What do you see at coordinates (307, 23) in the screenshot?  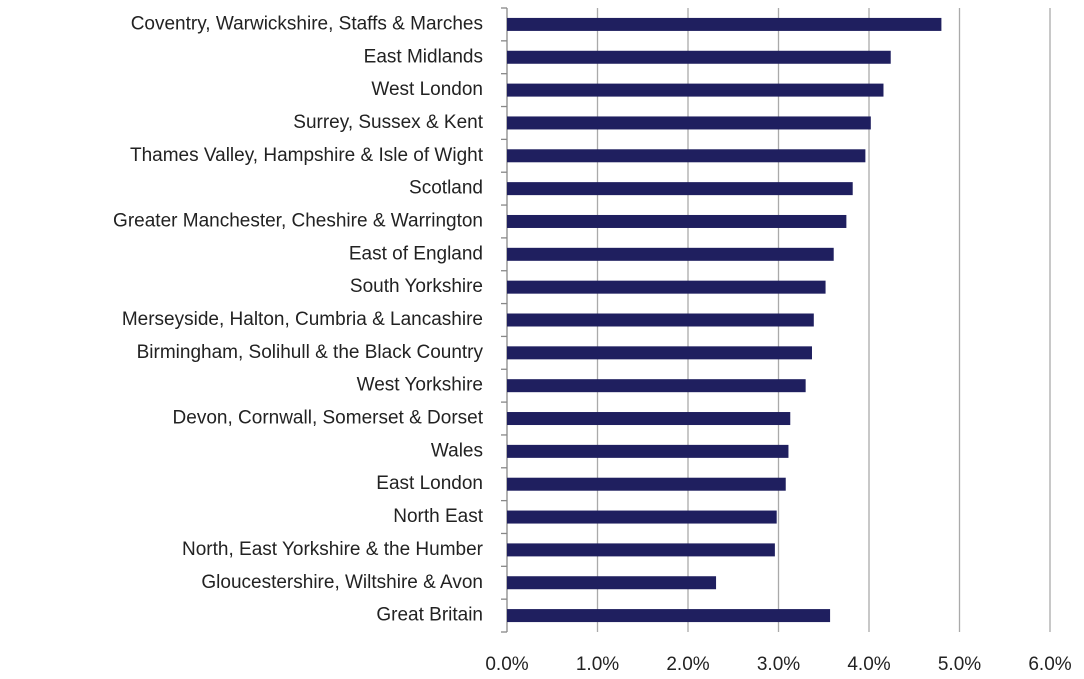 I see `y-tick-label: Coventry, Warwickshire, Staffs & Marches` at bounding box center [307, 23].